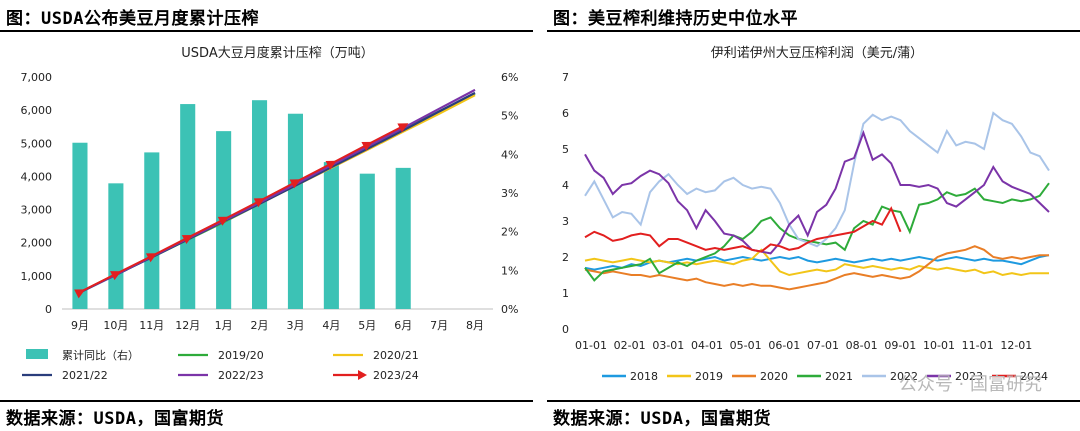 The height and width of the screenshot is (431, 1080). I want to click on legend-swatch, so click(37, 354).